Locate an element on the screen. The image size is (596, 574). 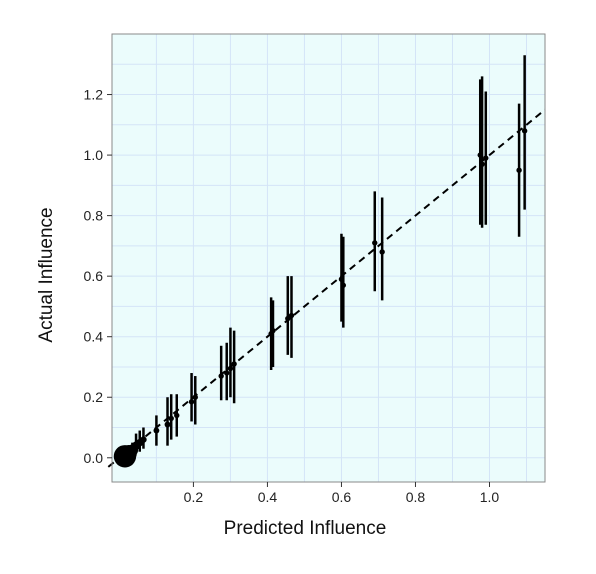
y-axis-ticks: 0.0 0.2 0.4 0.6 0.8 1.0 1.2 is located at coordinates (98, 276).